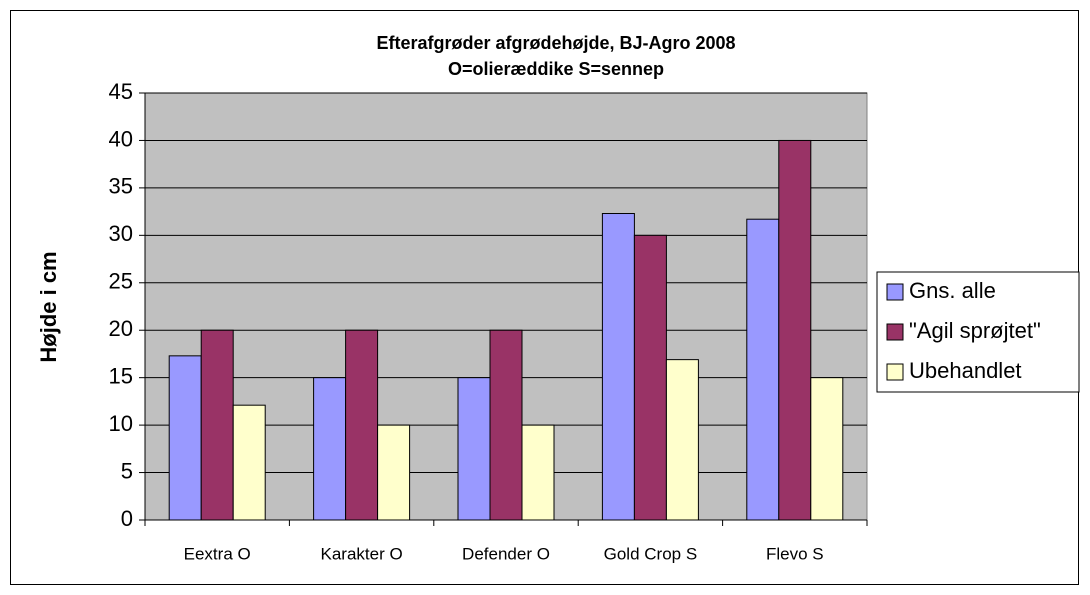  I want to click on y-tick-label: 0, so click(127, 518).